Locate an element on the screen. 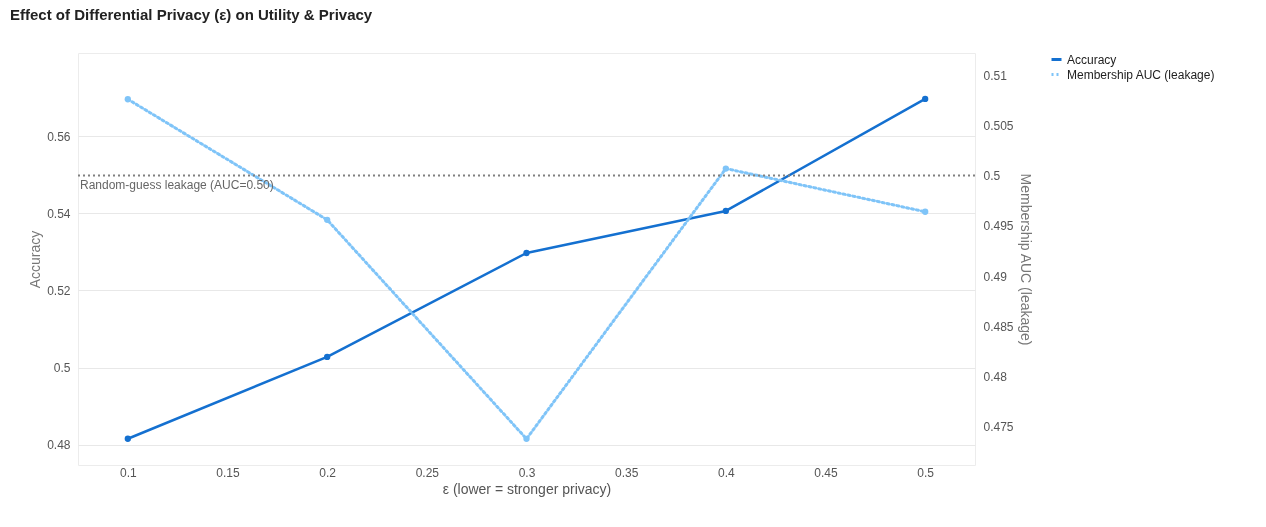  legend-label: Accuracy is located at coordinates (1092, 59).